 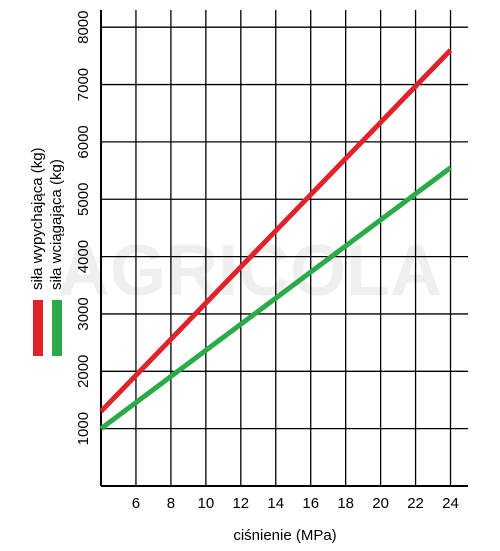 I want to click on y-tick-label: 4000, so click(x=83, y=256).